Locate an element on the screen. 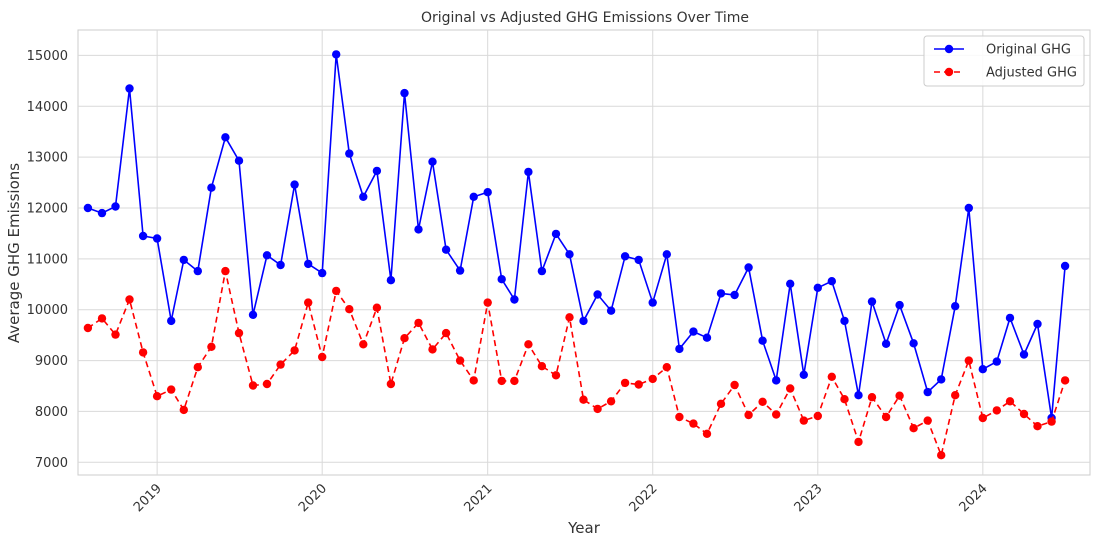 The width and height of the screenshot is (1103, 540). y-tick-label: 11000 is located at coordinates (47, 259).